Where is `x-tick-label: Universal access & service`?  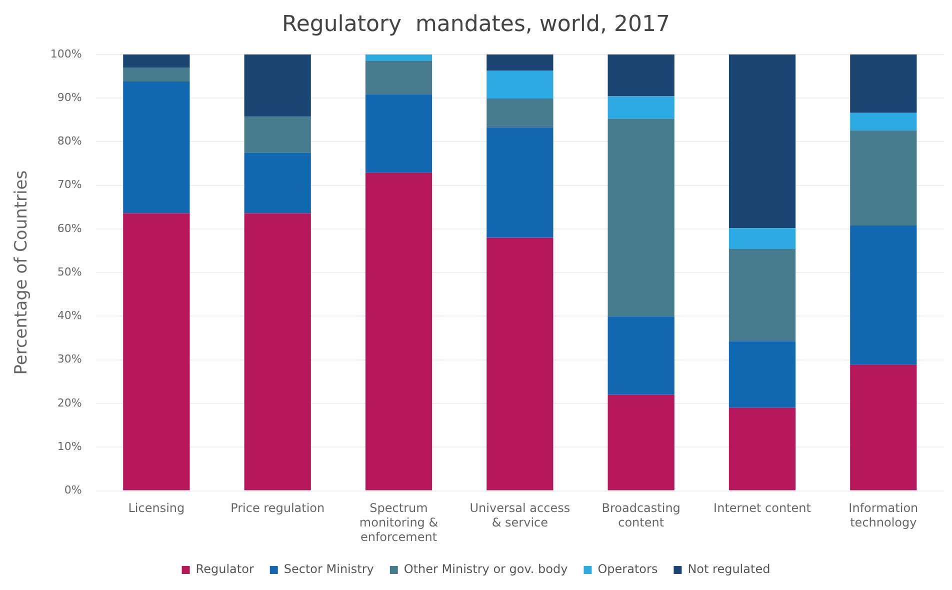
x-tick-label: Universal access & service is located at coordinates (520, 515).